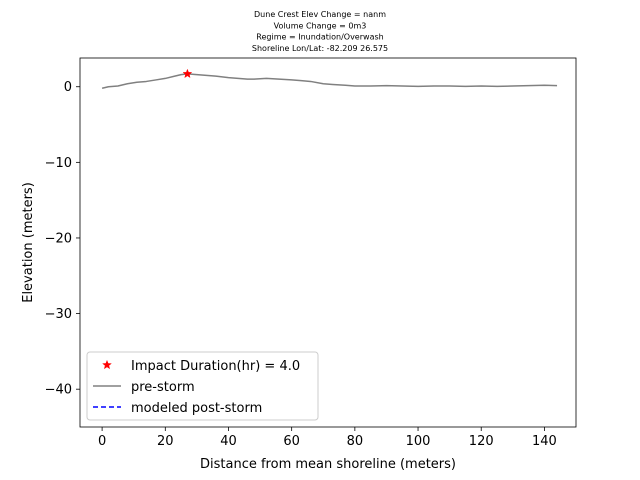  I want to click on marker-layer, so click(187, 73).